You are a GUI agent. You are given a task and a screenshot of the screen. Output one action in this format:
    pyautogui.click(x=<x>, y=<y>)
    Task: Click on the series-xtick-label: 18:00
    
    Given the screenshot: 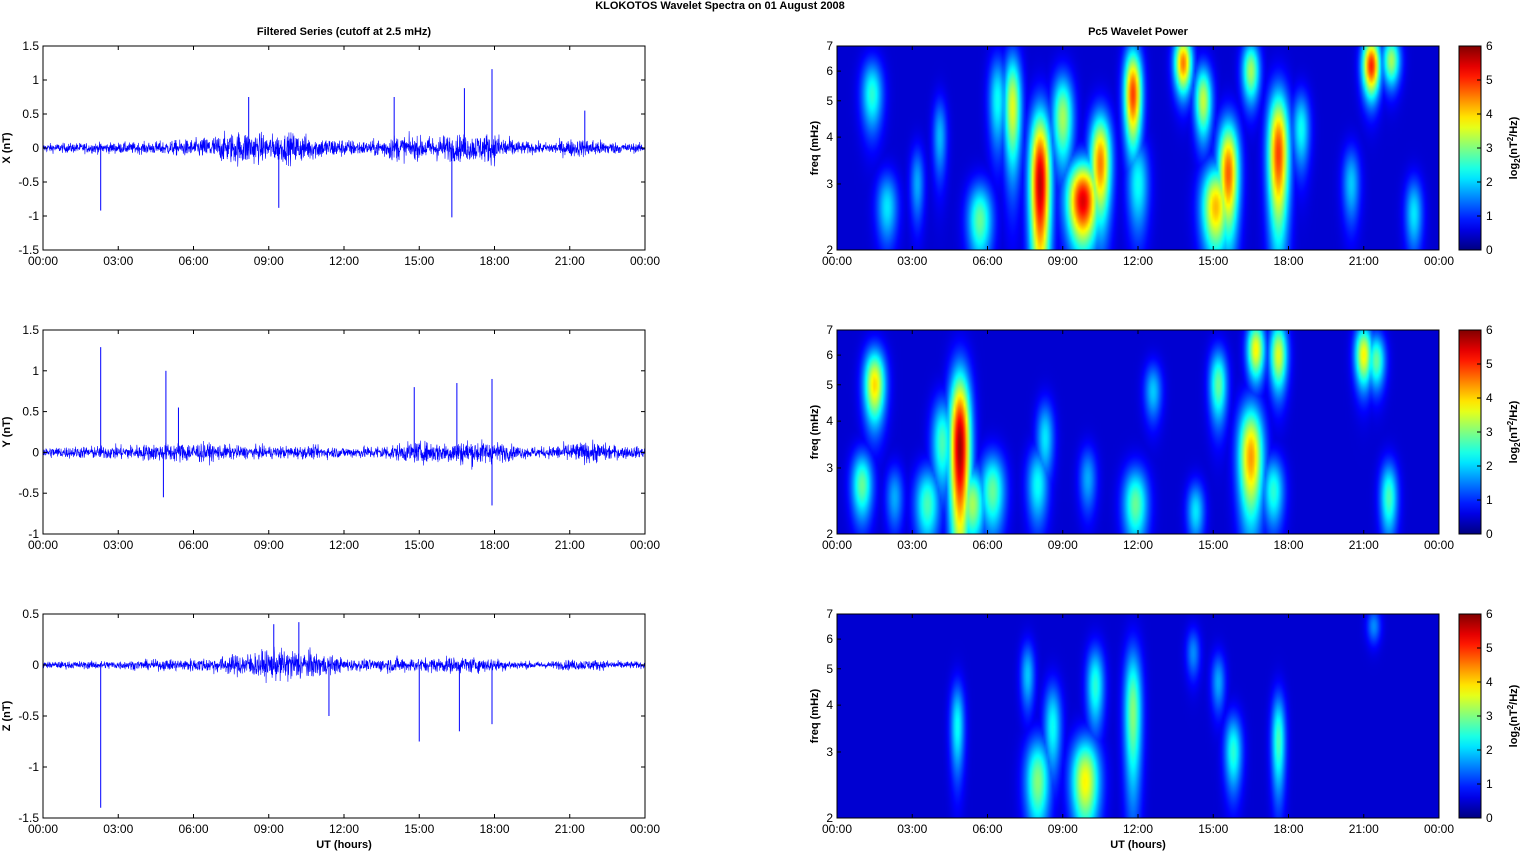 What is the action you would take?
    pyautogui.click(x=494, y=545)
    